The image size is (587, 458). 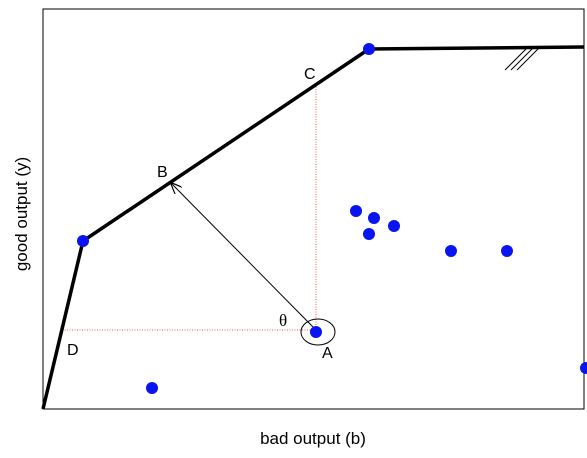 What do you see at coordinates (310, 74) in the screenshot?
I see `label-c: C` at bounding box center [310, 74].